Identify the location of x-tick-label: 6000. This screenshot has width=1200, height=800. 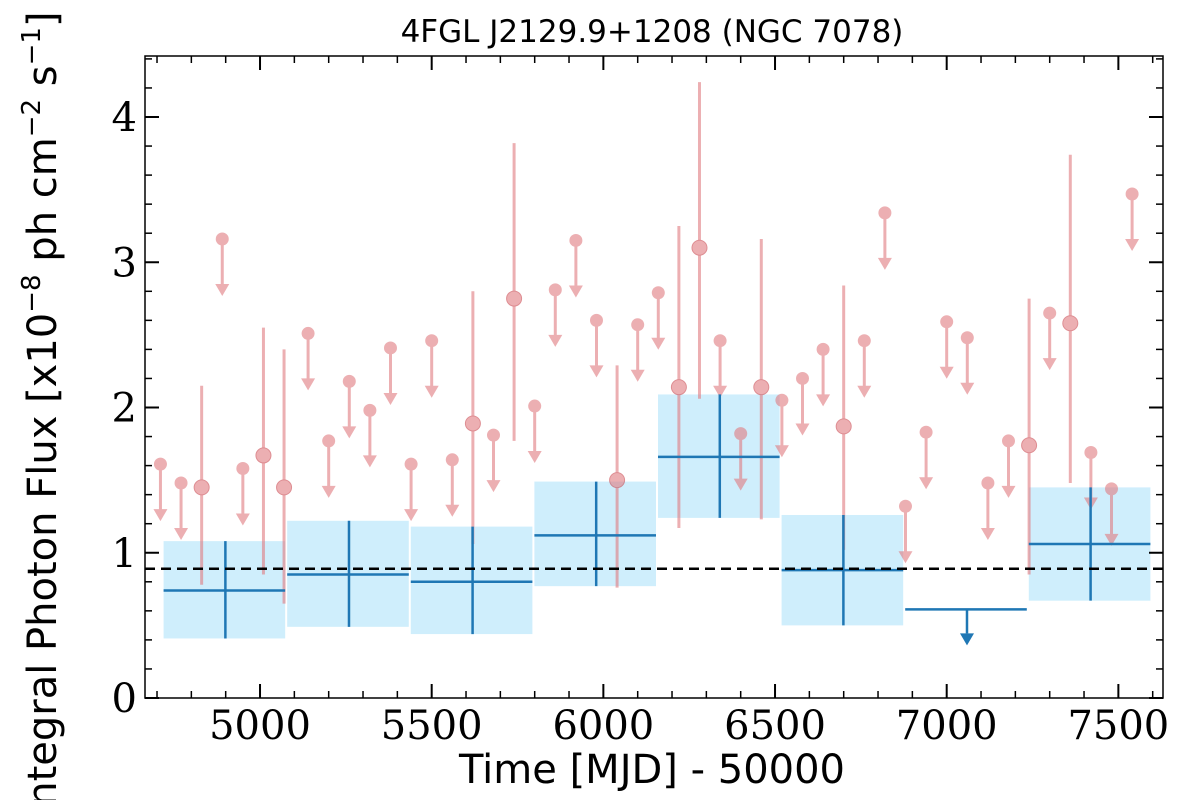
(603, 726).